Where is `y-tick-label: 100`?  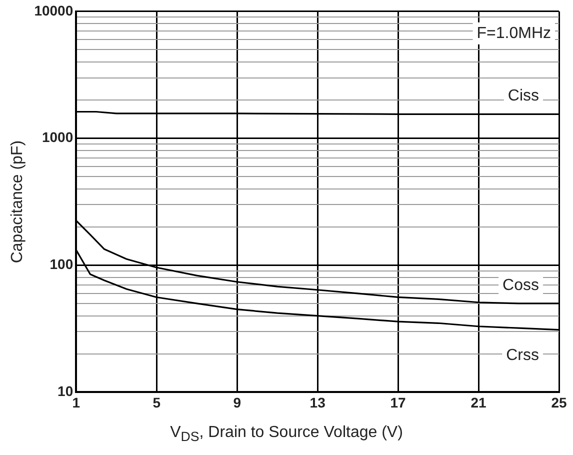 y-tick-label: 100 is located at coordinates (62, 264).